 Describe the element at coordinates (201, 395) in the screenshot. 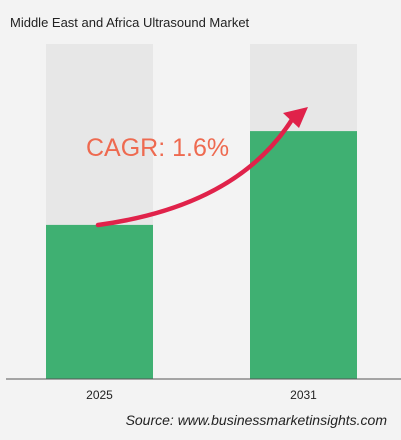

I see `x-tick-labels: 2025 2031` at that location.